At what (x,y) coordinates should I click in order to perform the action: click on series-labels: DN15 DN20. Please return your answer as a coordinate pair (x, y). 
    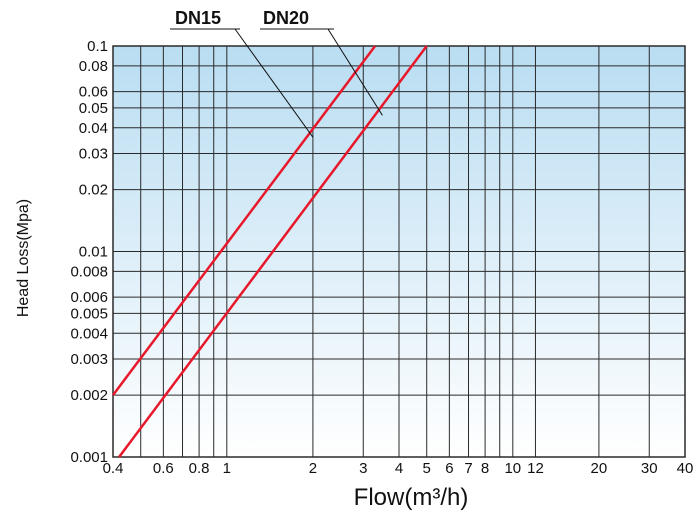
    Looking at the image, I should click on (276, 73).